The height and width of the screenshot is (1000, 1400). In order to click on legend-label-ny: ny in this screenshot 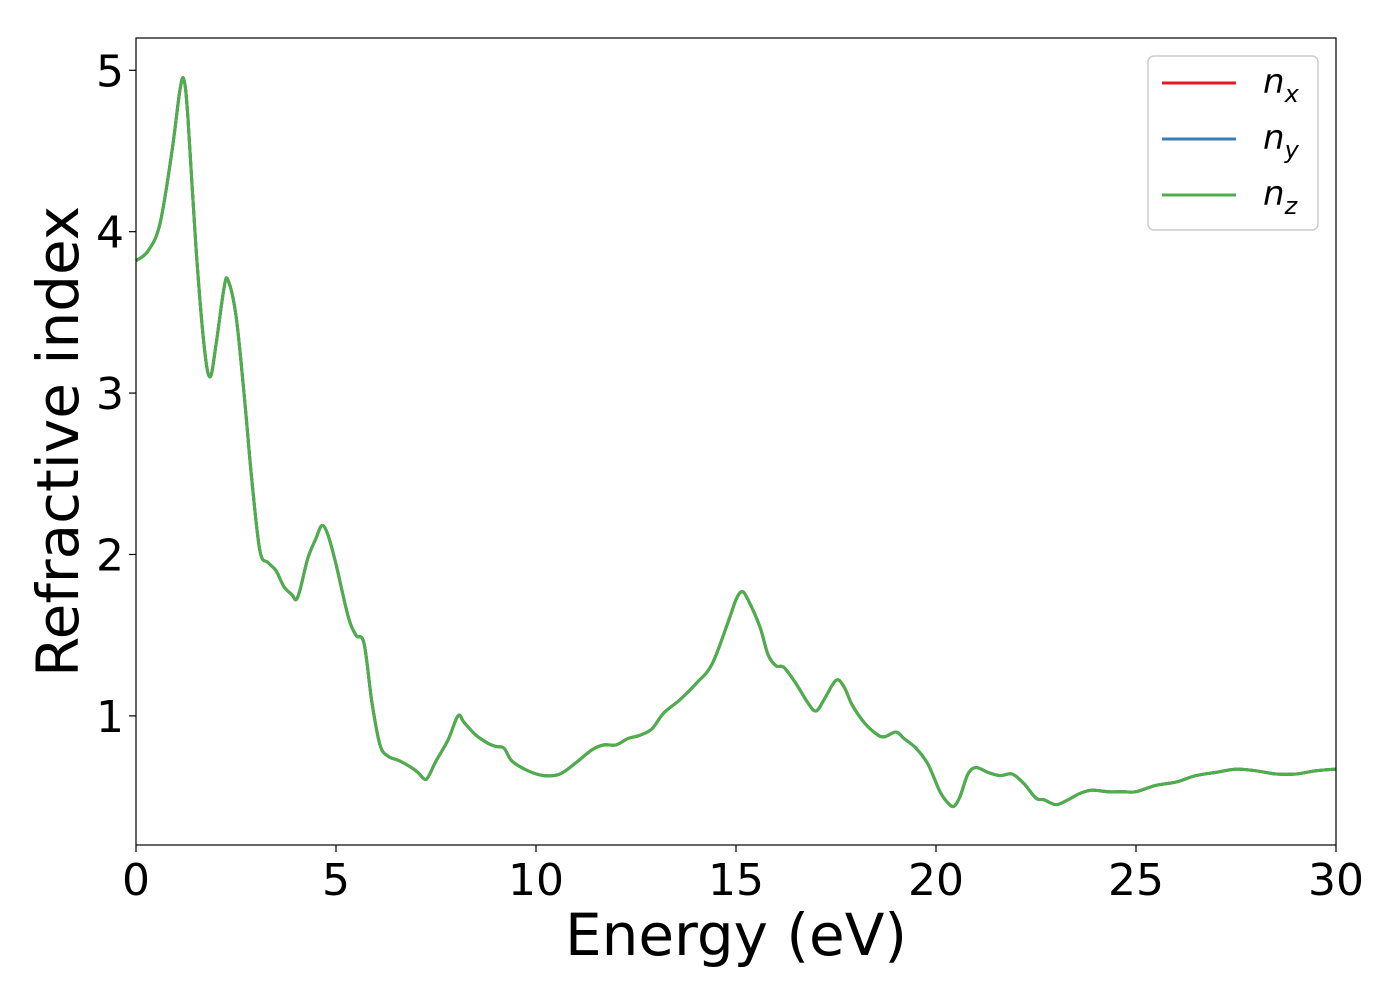, I will do `click(1281, 141)`.